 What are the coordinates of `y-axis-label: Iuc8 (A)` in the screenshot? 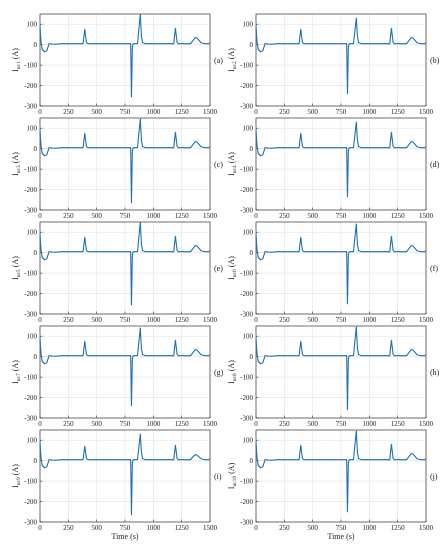 It's located at (232, 372).